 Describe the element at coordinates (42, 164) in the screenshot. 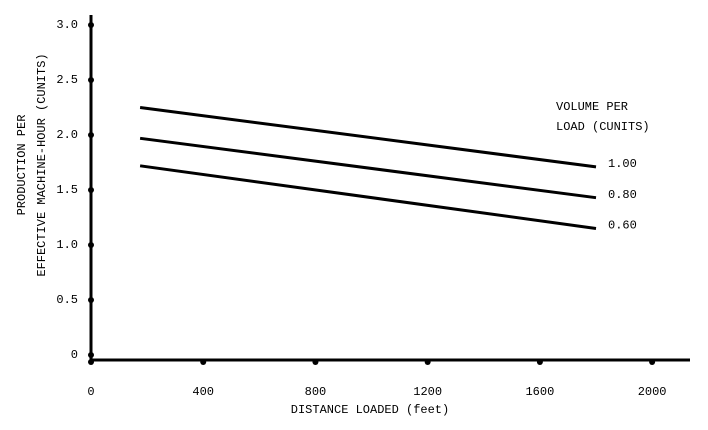

I see `y-axis-label: EFFECTIVE MACHINE-HOUR (CUNITS)` at that location.